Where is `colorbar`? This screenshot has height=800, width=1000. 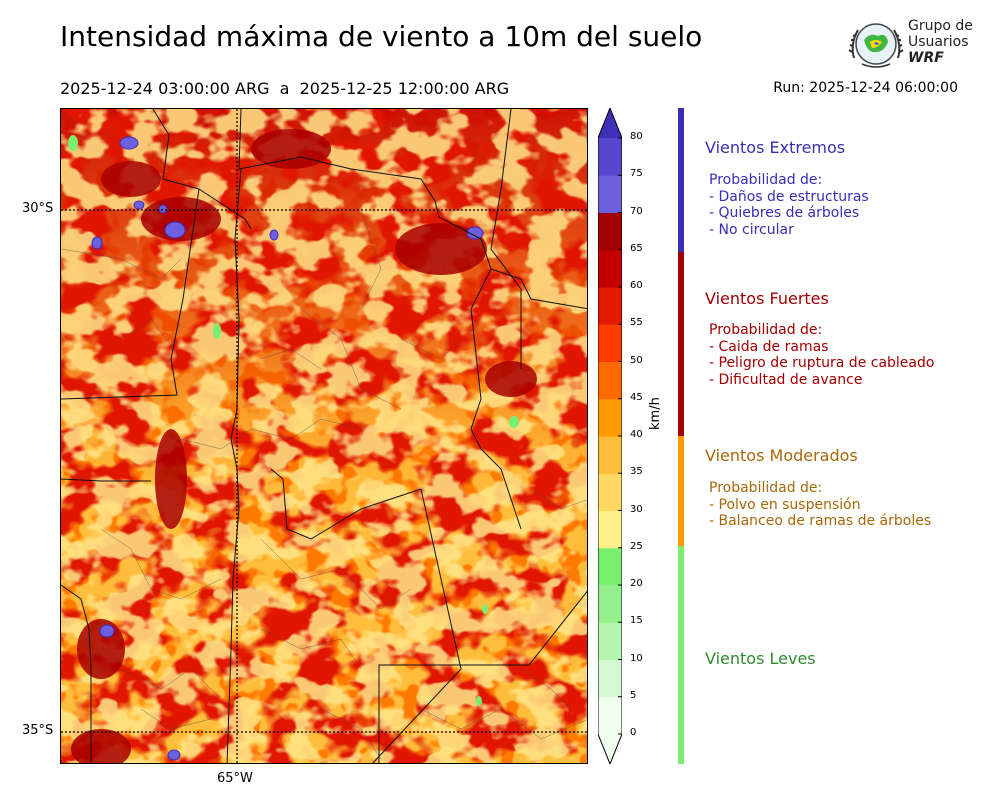 colorbar is located at coordinates (610, 436).